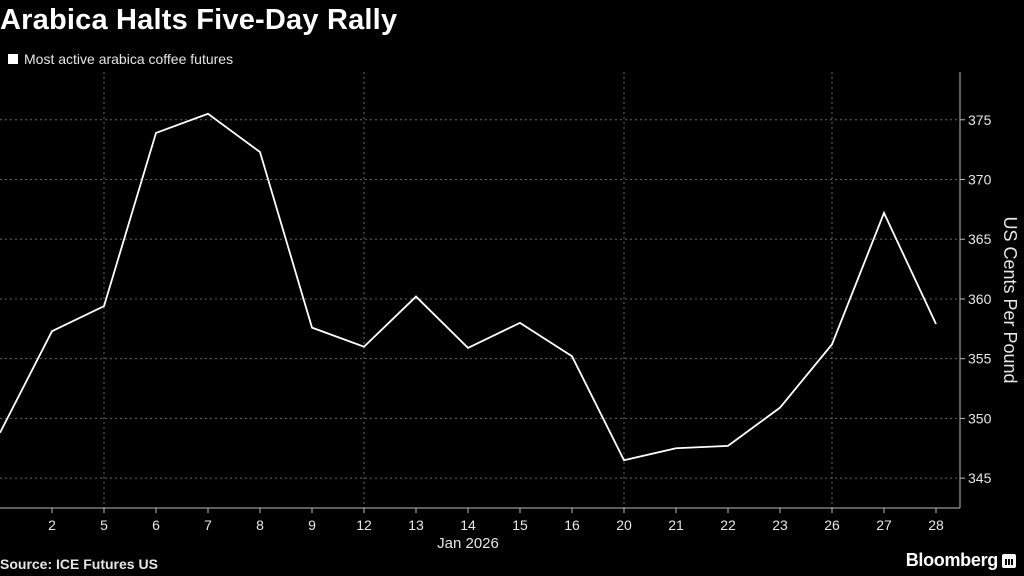 This screenshot has width=1024, height=576. What do you see at coordinates (129, 59) in the screenshot?
I see `legend-label: Most active arabica coffee futures` at bounding box center [129, 59].